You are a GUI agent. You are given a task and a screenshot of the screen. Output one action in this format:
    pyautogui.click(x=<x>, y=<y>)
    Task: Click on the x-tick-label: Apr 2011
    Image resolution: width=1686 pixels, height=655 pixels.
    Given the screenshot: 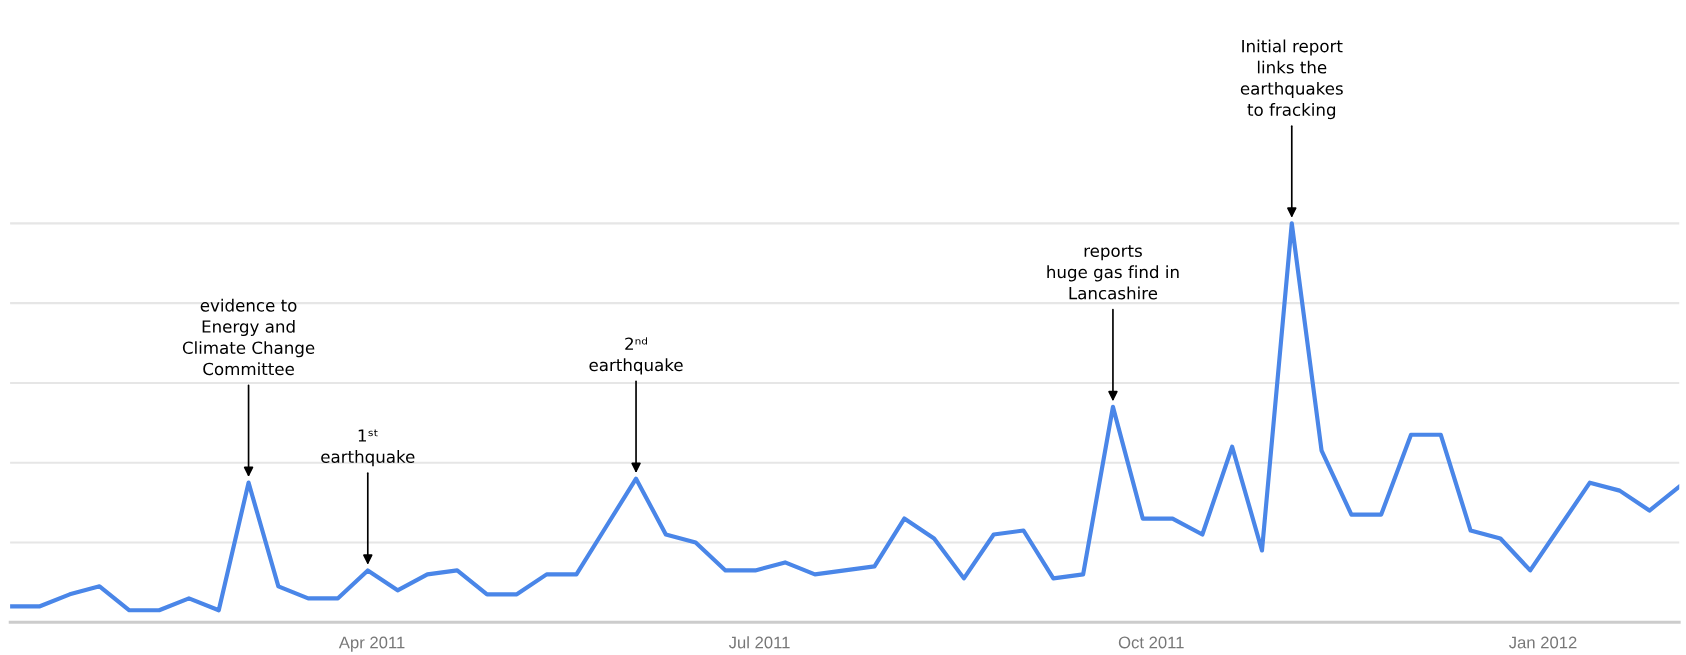 What is the action you would take?
    pyautogui.click(x=371, y=644)
    